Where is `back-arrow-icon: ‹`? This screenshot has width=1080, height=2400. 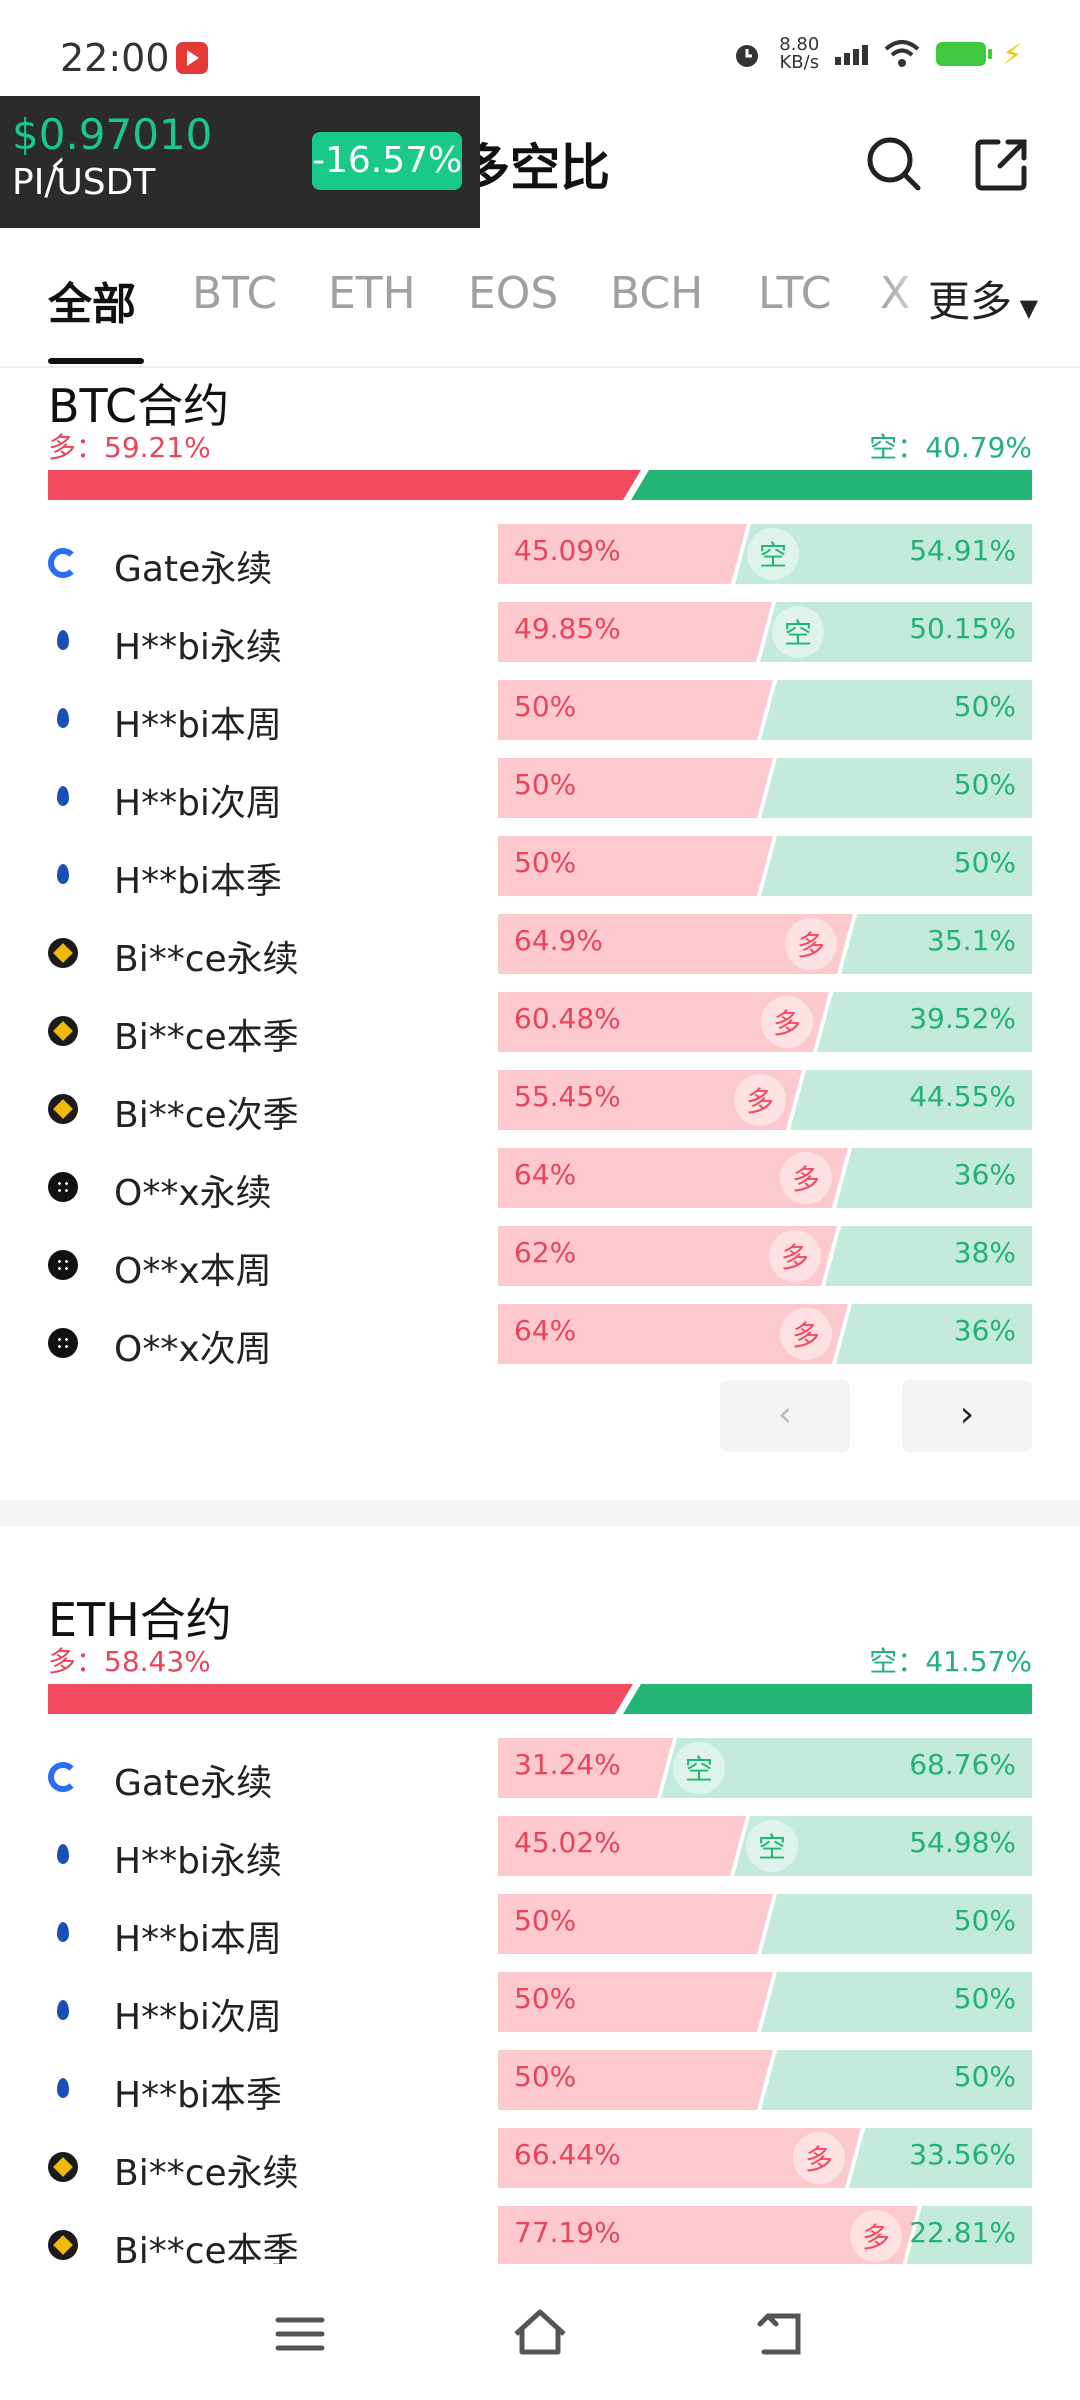
back-arrow-icon: ‹ is located at coordinates (58, 165).